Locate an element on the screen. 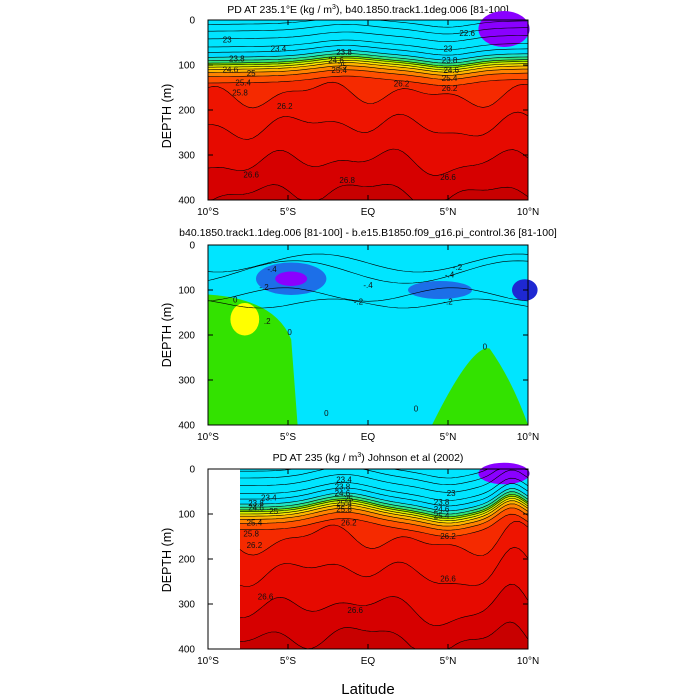 Image resolution: width=700 pixels, height=700 pixels. panel-3-contour-lines is located at coordinates (384, 559).